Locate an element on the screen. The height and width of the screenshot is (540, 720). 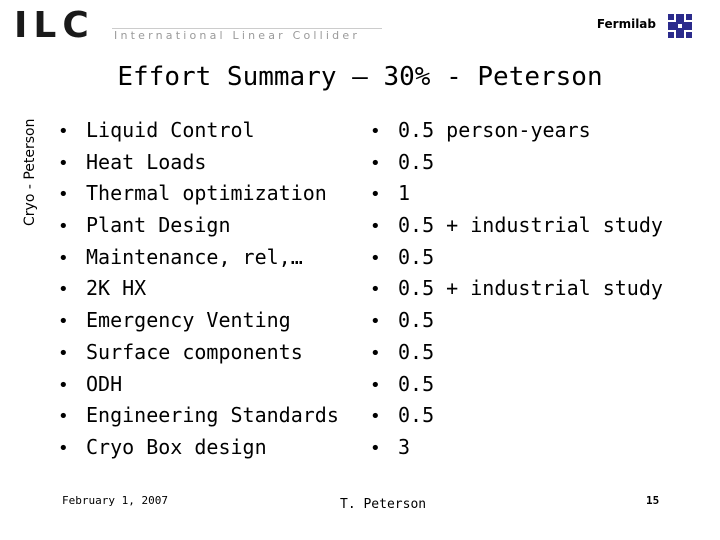
ilc-logo: ILC International Linear Collider is located at coordinates (198, 25).